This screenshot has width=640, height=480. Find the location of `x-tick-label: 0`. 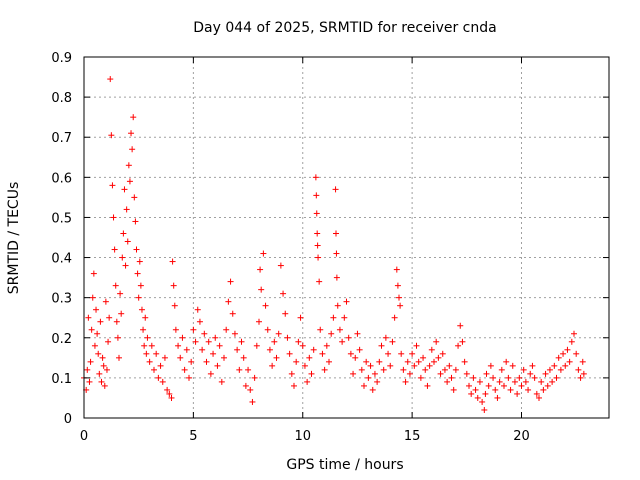

x-tick-label: 0 is located at coordinates (84, 436).